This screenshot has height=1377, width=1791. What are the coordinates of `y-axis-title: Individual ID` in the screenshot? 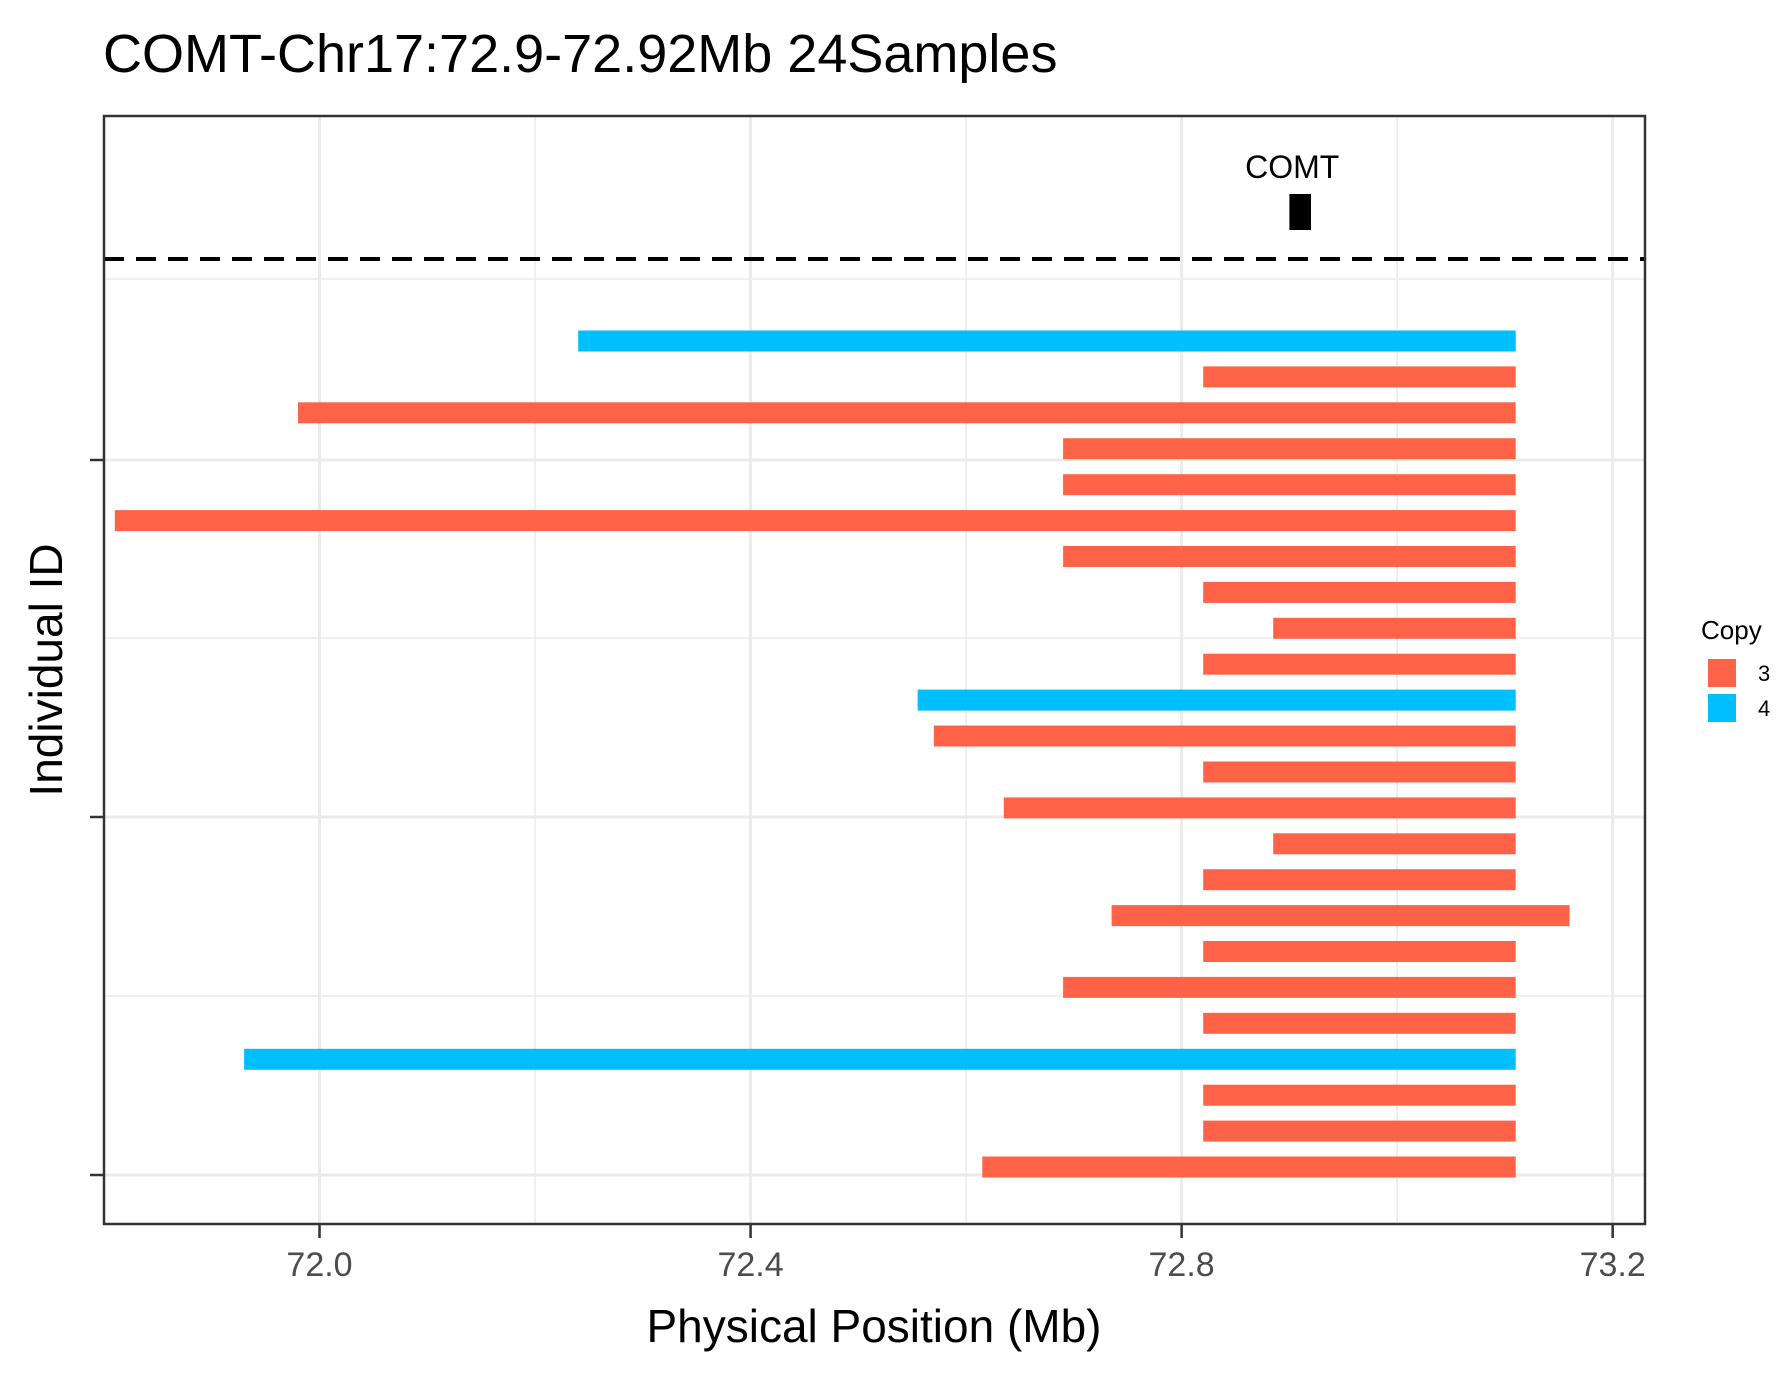 It's located at (46, 669).